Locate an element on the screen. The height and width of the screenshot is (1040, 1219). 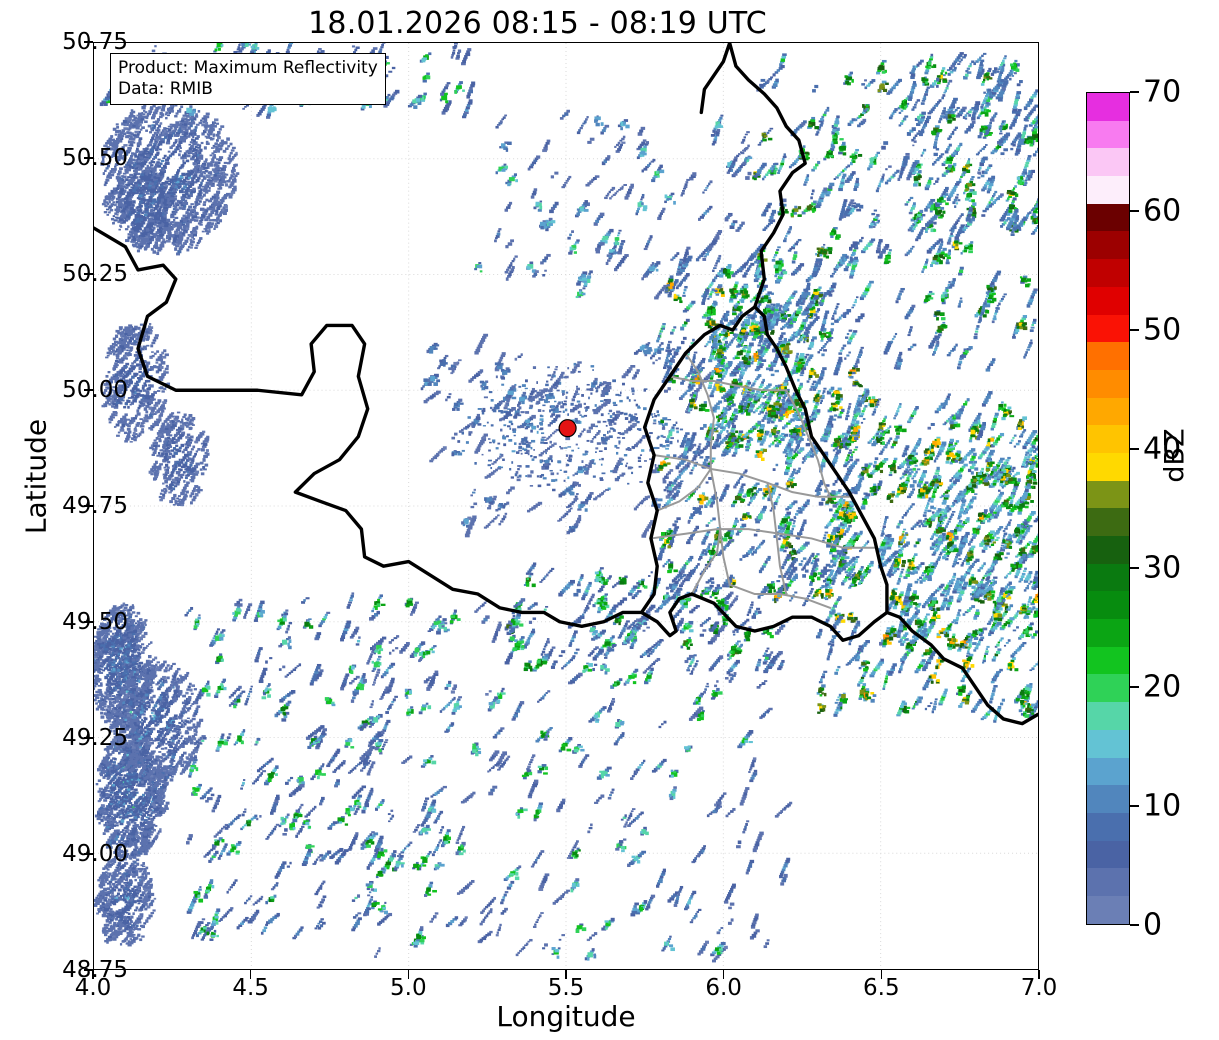
x-tick-label: 7.0 is located at coordinates (1039, 988).